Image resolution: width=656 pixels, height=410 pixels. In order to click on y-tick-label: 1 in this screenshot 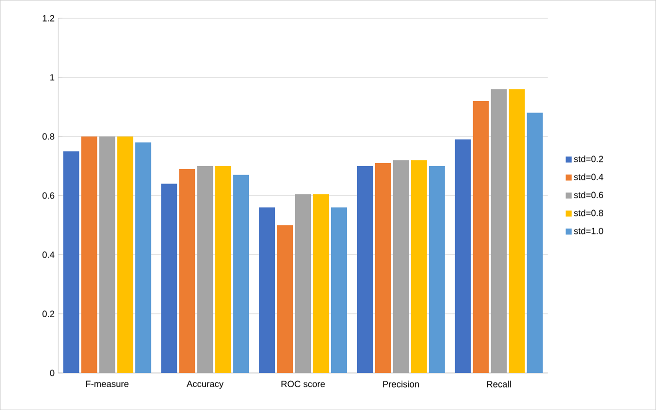, I will do `click(52, 77)`.